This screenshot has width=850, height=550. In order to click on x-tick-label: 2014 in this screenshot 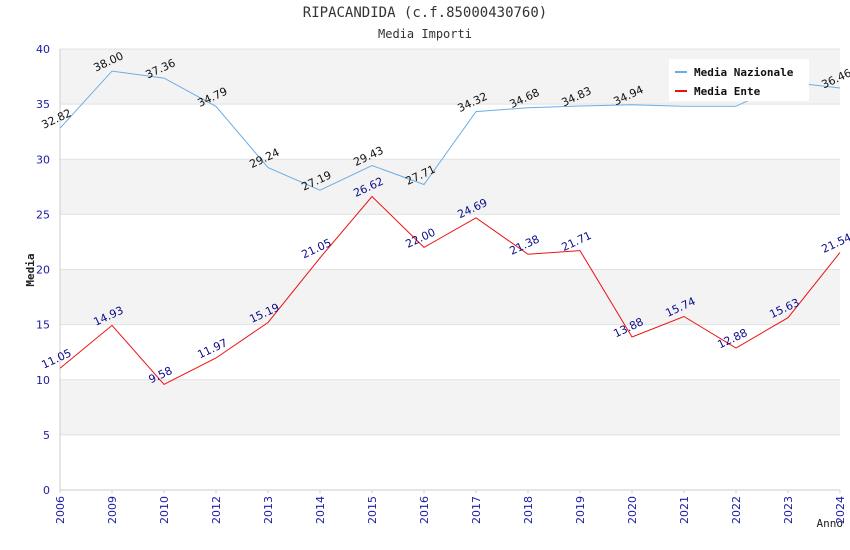, I will do `click(320, 510)`.